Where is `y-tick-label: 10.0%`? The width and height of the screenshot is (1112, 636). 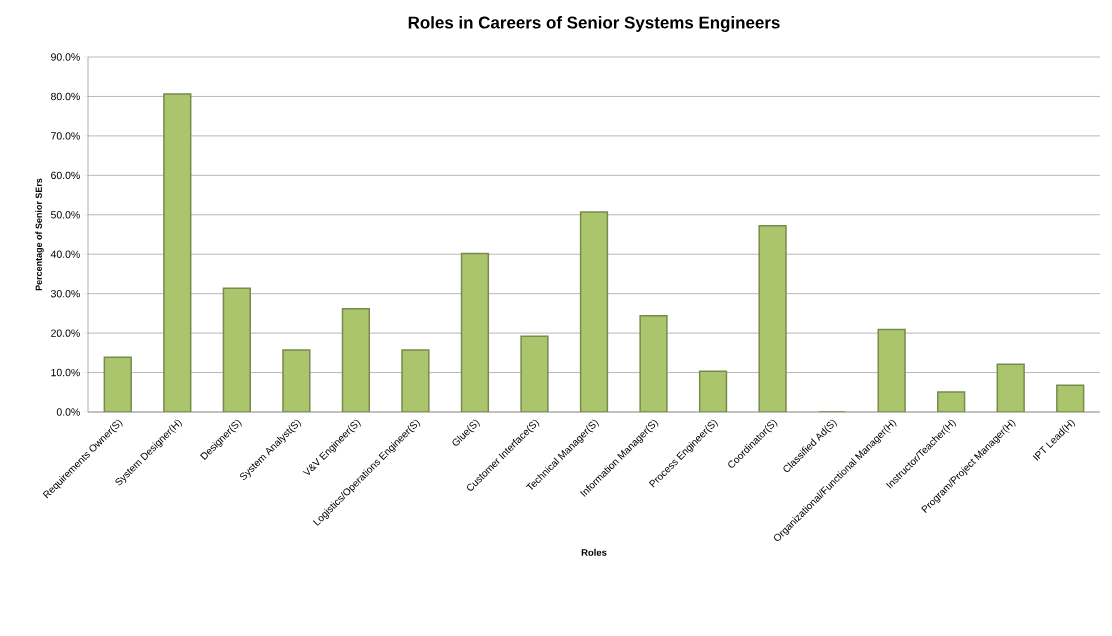 y-tick-label: 10.0% is located at coordinates (65, 372).